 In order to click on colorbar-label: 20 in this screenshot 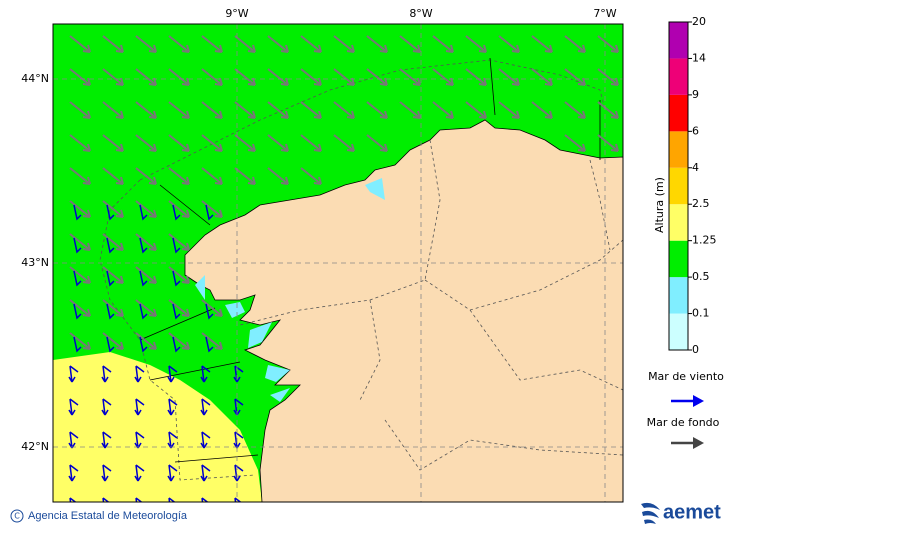, I will do `click(699, 21)`.